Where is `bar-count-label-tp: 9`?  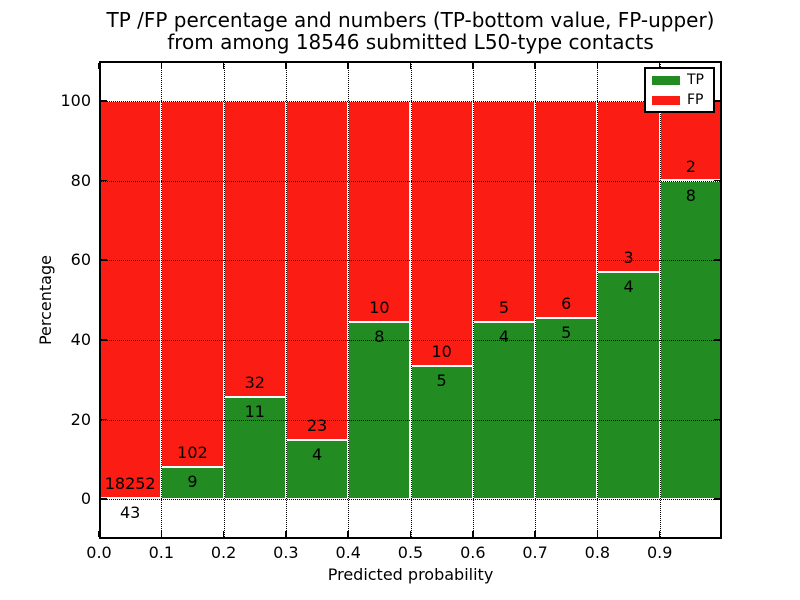 bar-count-label-tp: 9 is located at coordinates (192, 481).